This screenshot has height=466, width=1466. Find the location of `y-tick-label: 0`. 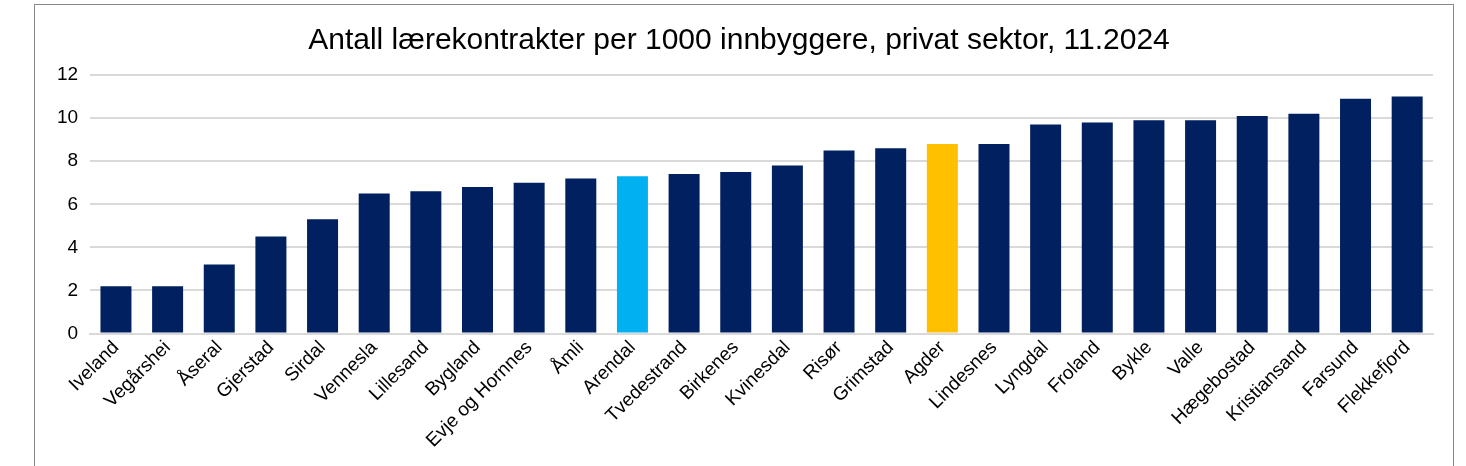

y-tick-label: 0 is located at coordinates (73, 332).